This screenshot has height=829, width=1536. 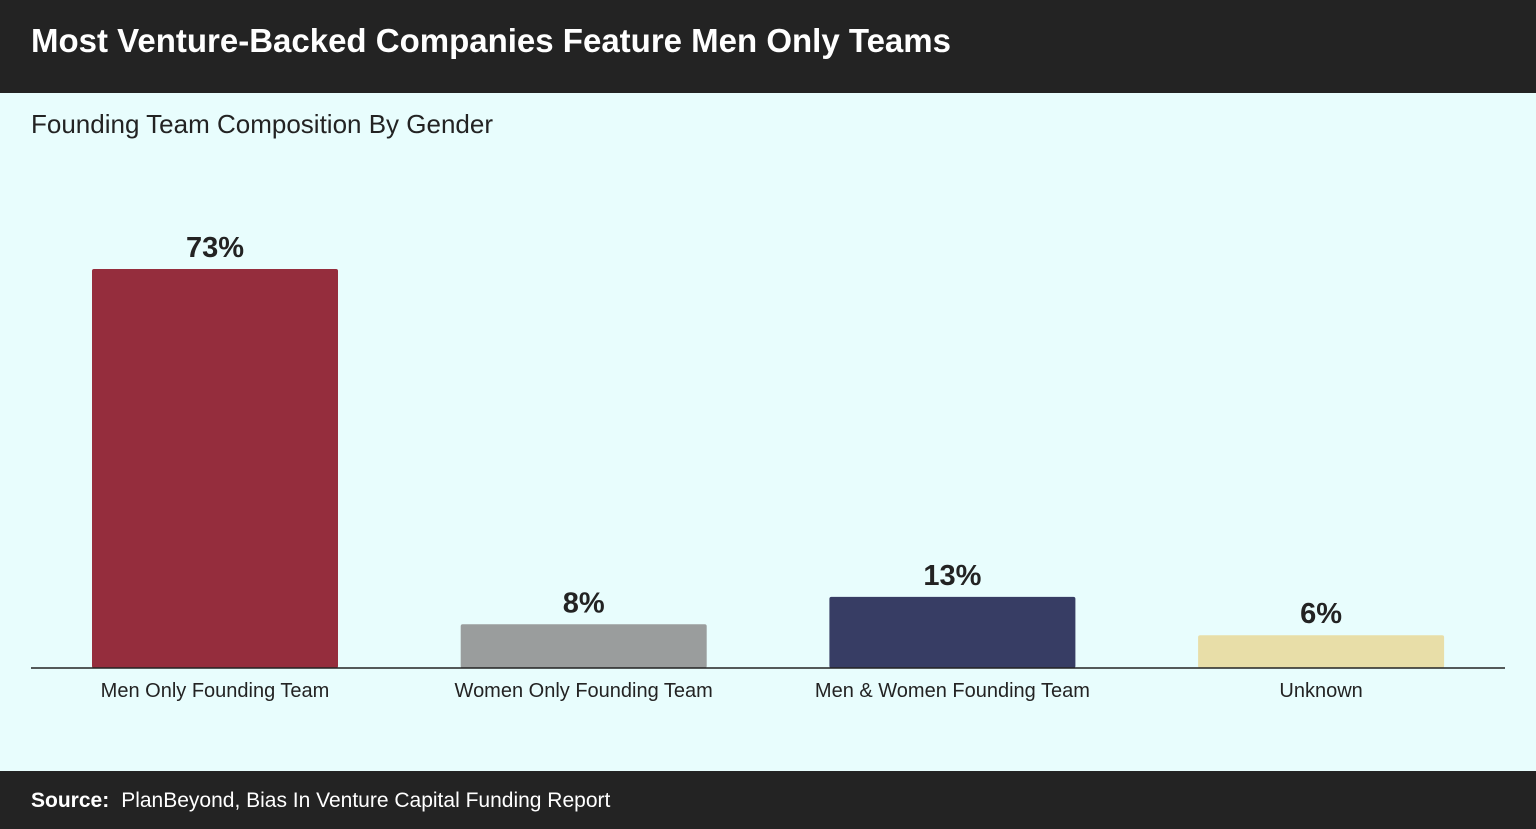 I want to click on data-label-women-only-founding-team: 8%, so click(x=584, y=603).